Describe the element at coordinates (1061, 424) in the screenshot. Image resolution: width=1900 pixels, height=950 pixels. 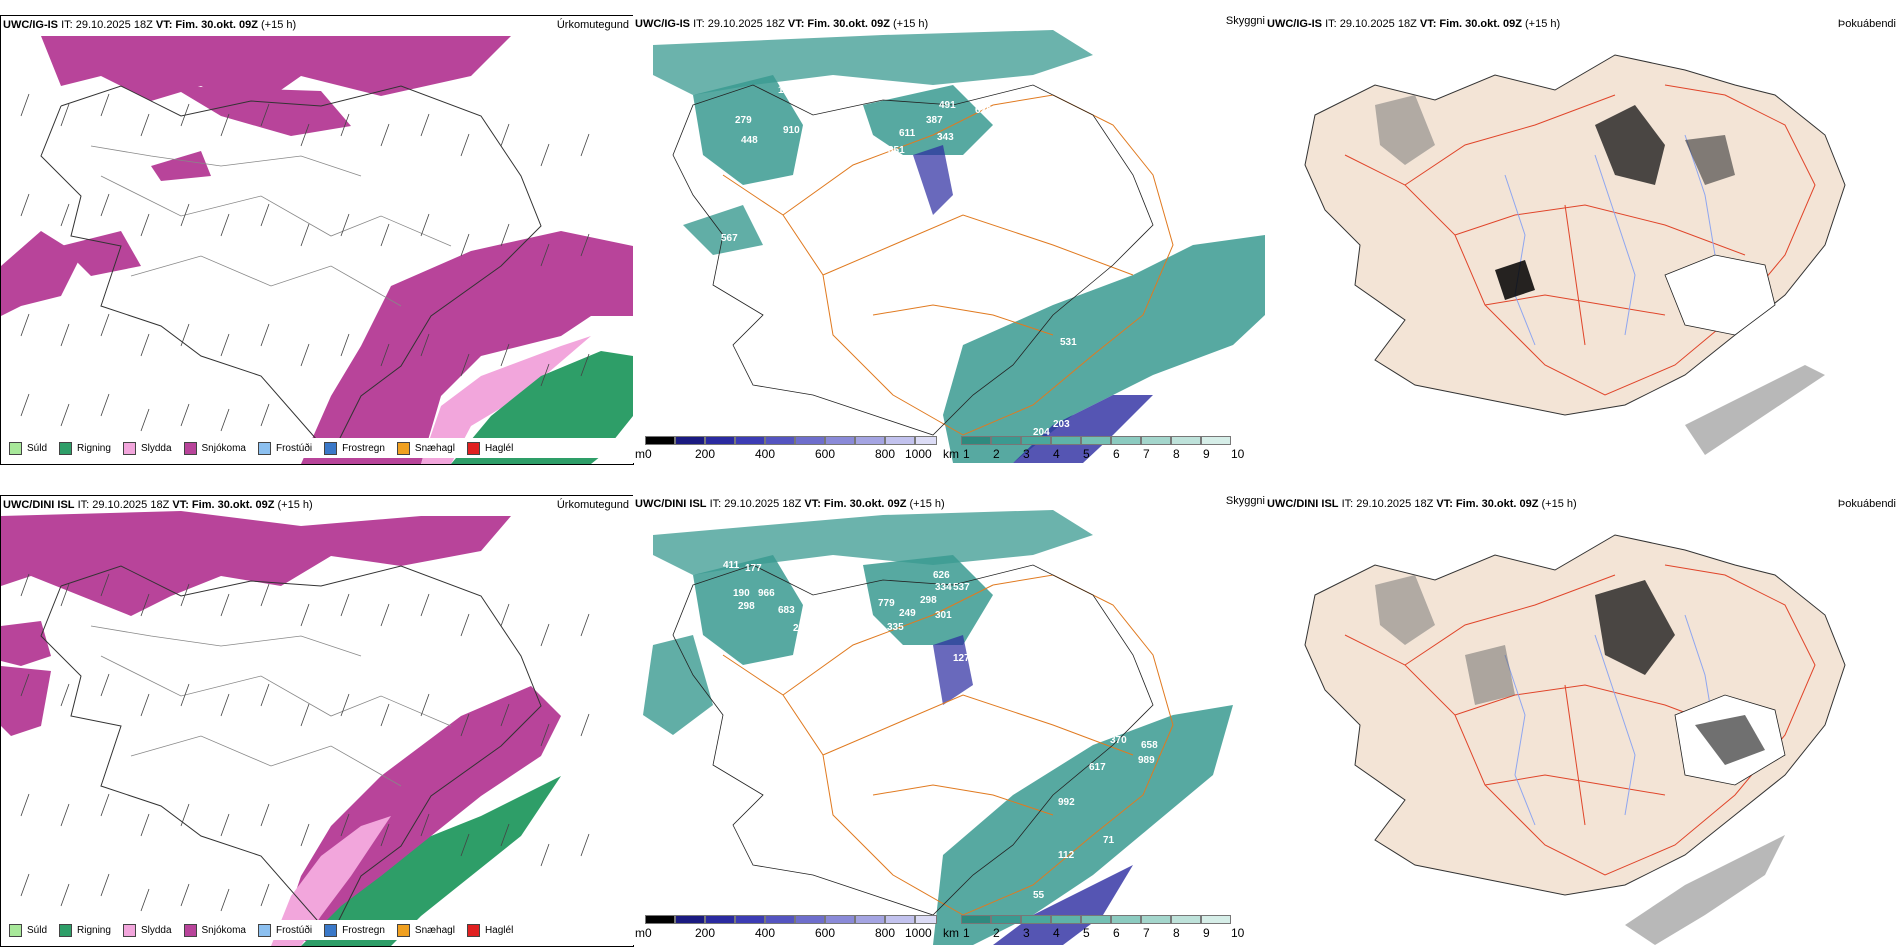
I see `cloud-base-label: 203` at that location.